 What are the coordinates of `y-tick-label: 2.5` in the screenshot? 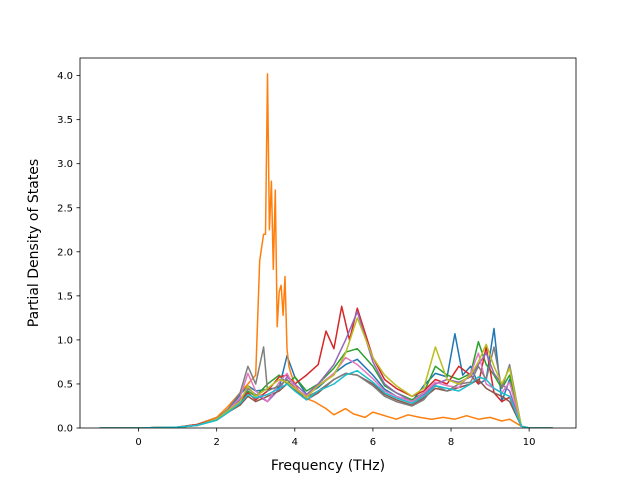 It's located at (65, 208).